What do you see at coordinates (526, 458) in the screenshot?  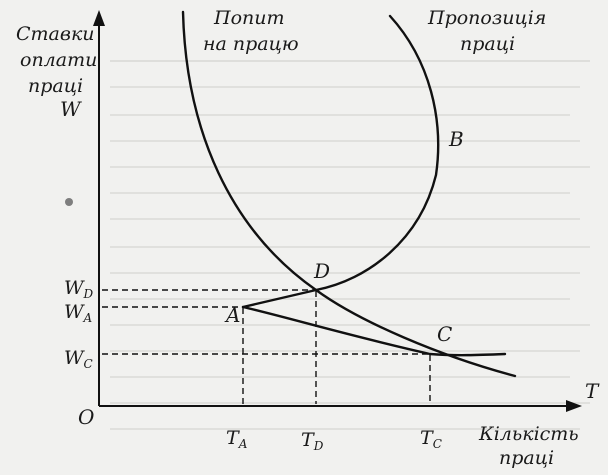 I see `x-axis-title-line2: праці` at bounding box center [526, 458].